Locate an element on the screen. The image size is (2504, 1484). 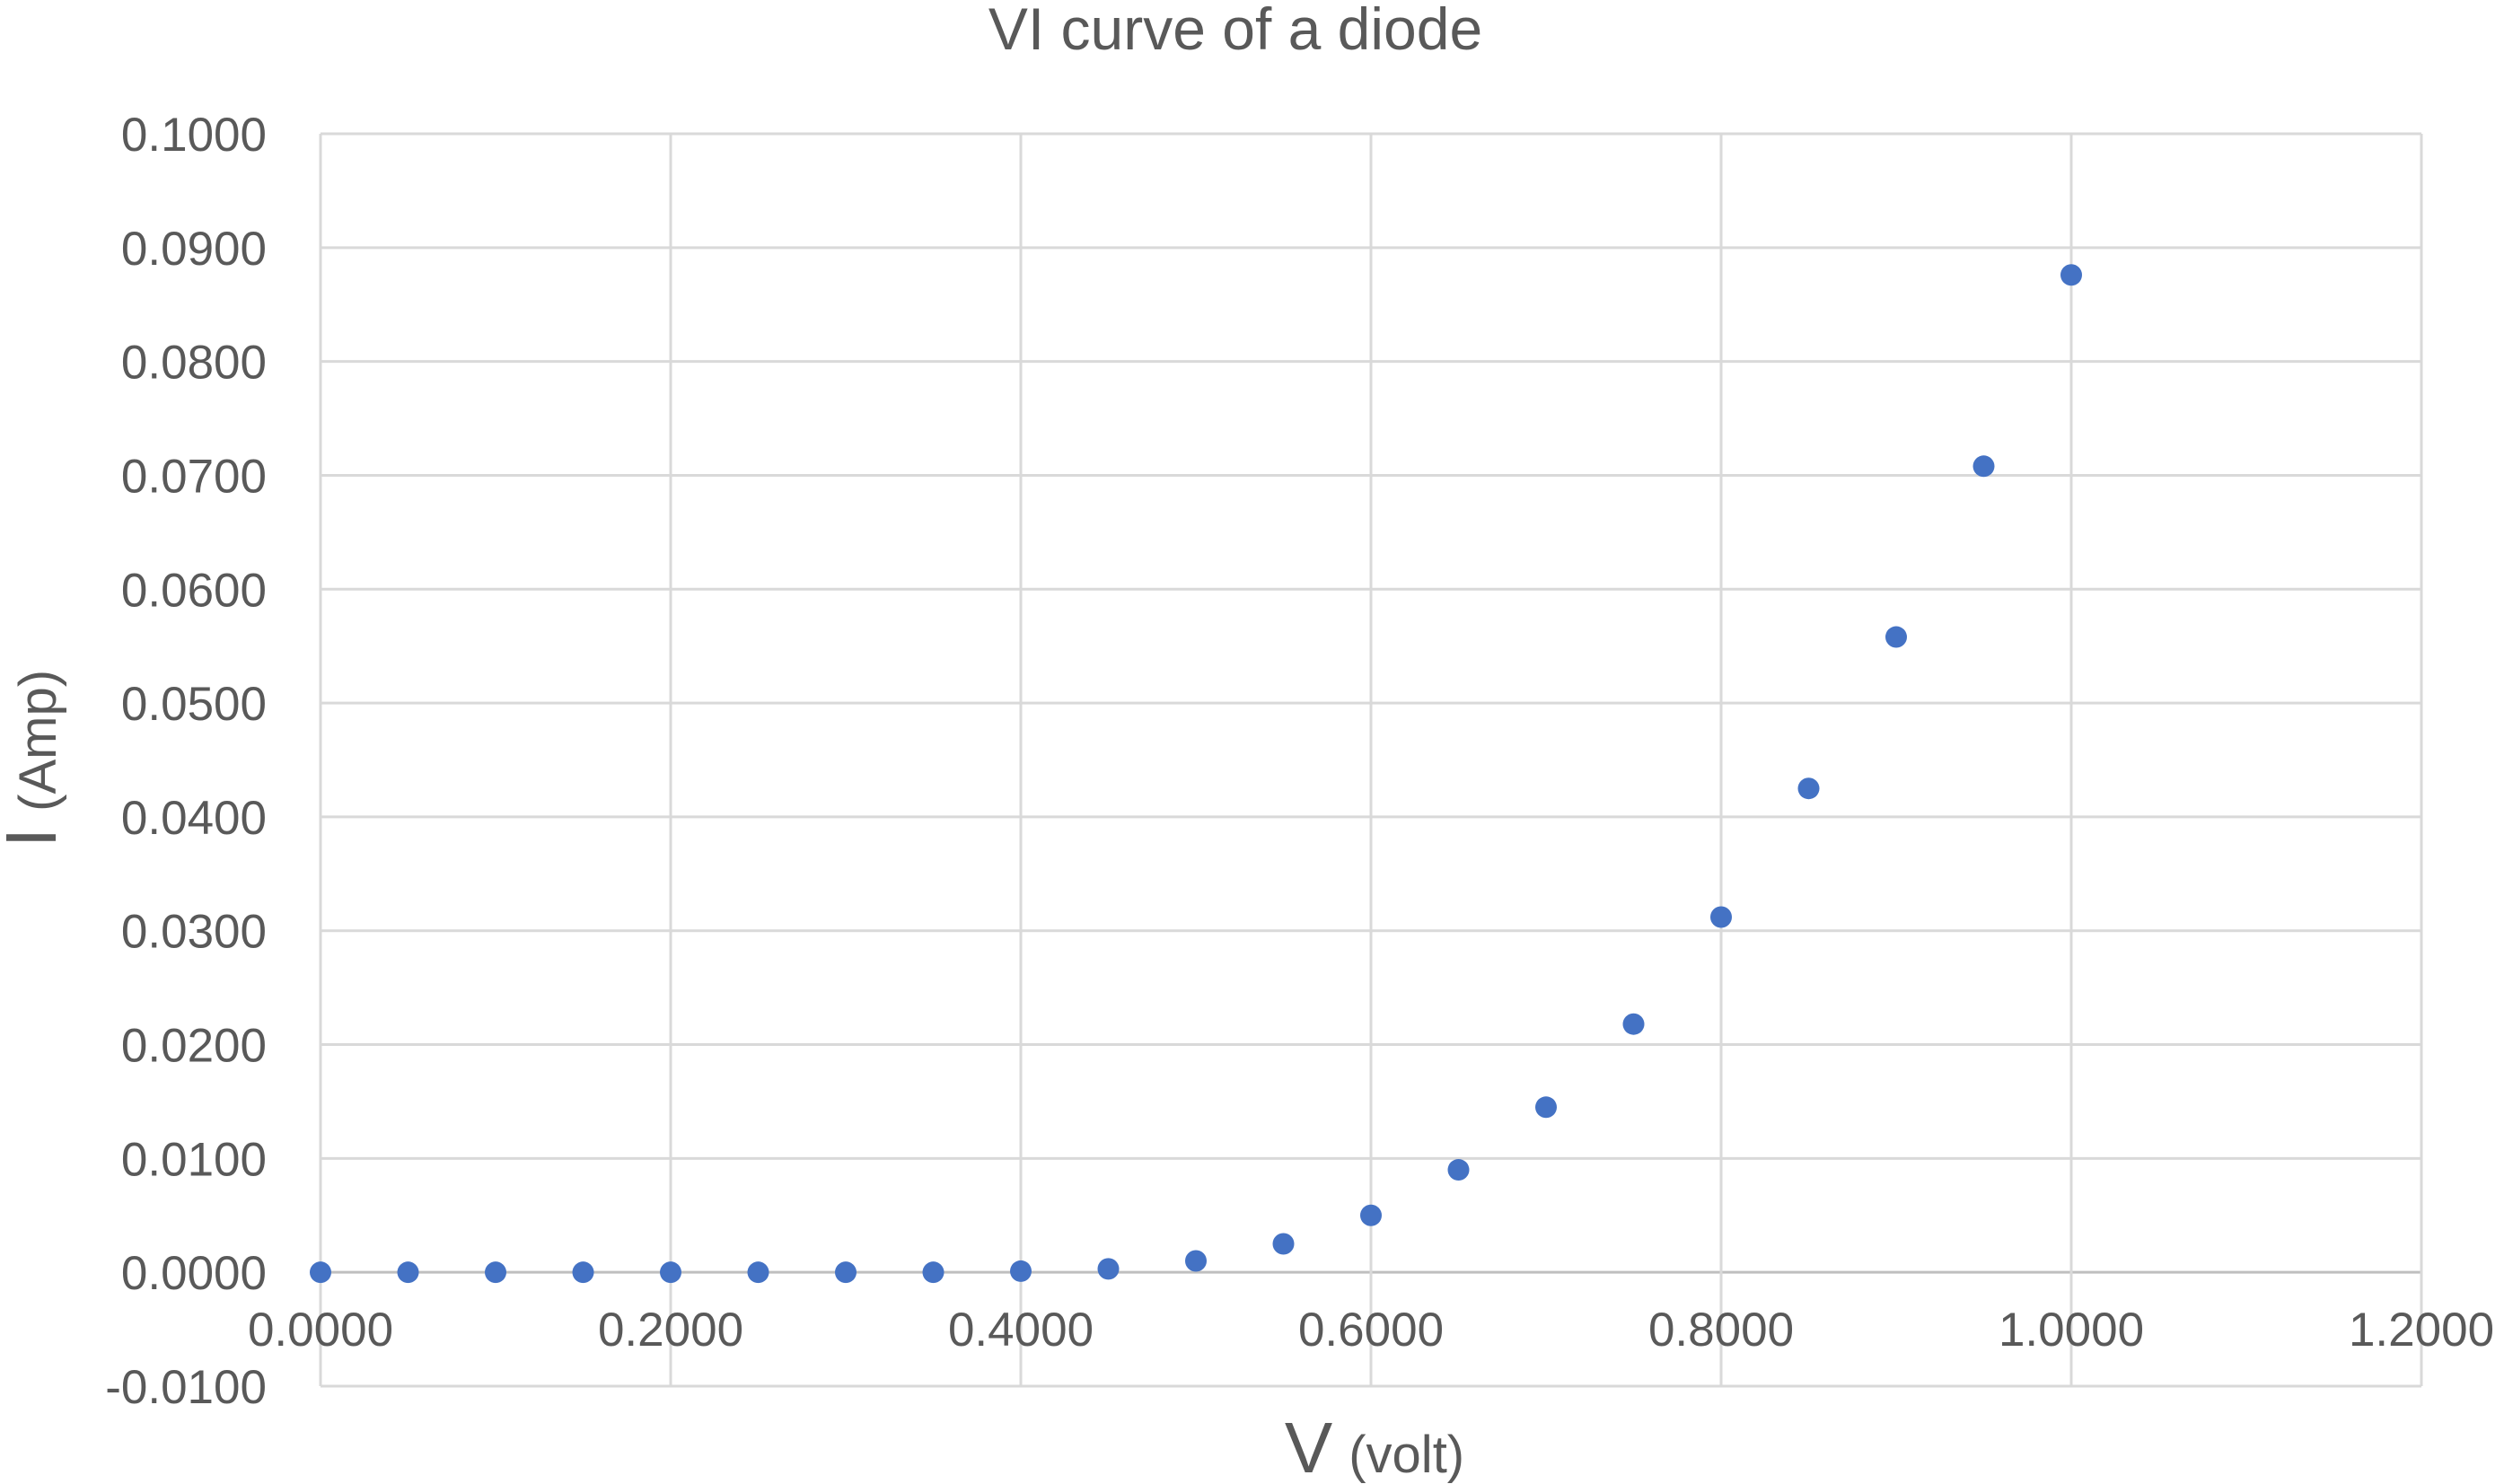
y-tick-label-3: 0.0200 is located at coordinates (194, 1046).